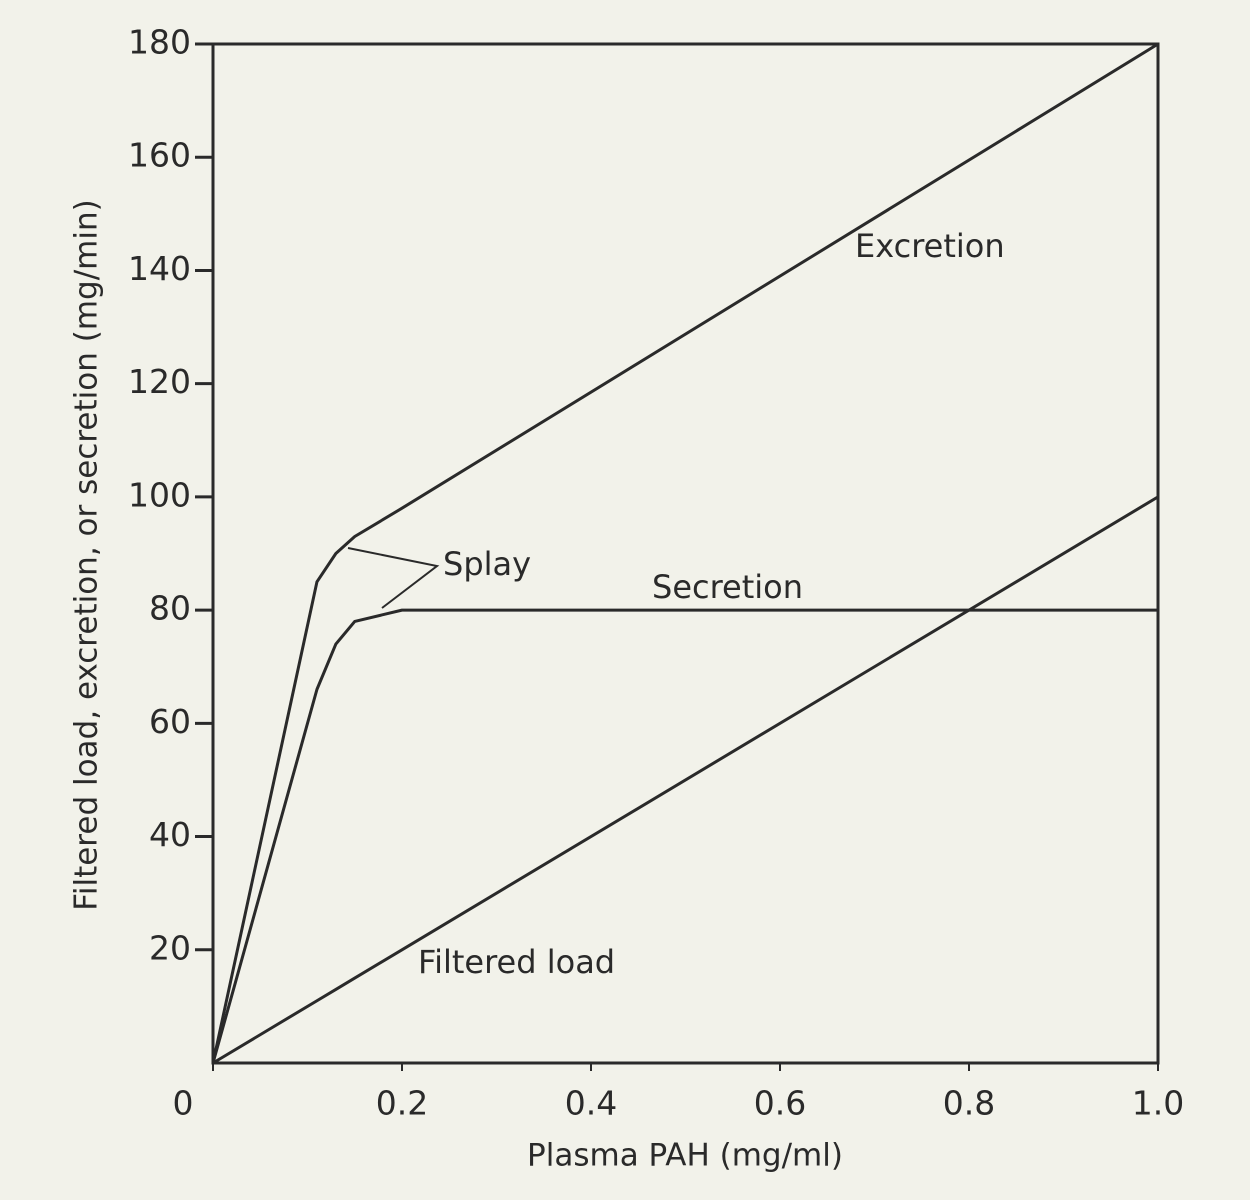  What do you see at coordinates (1158, 1103) in the screenshot?
I see `x-tick-label: 1.0` at bounding box center [1158, 1103].